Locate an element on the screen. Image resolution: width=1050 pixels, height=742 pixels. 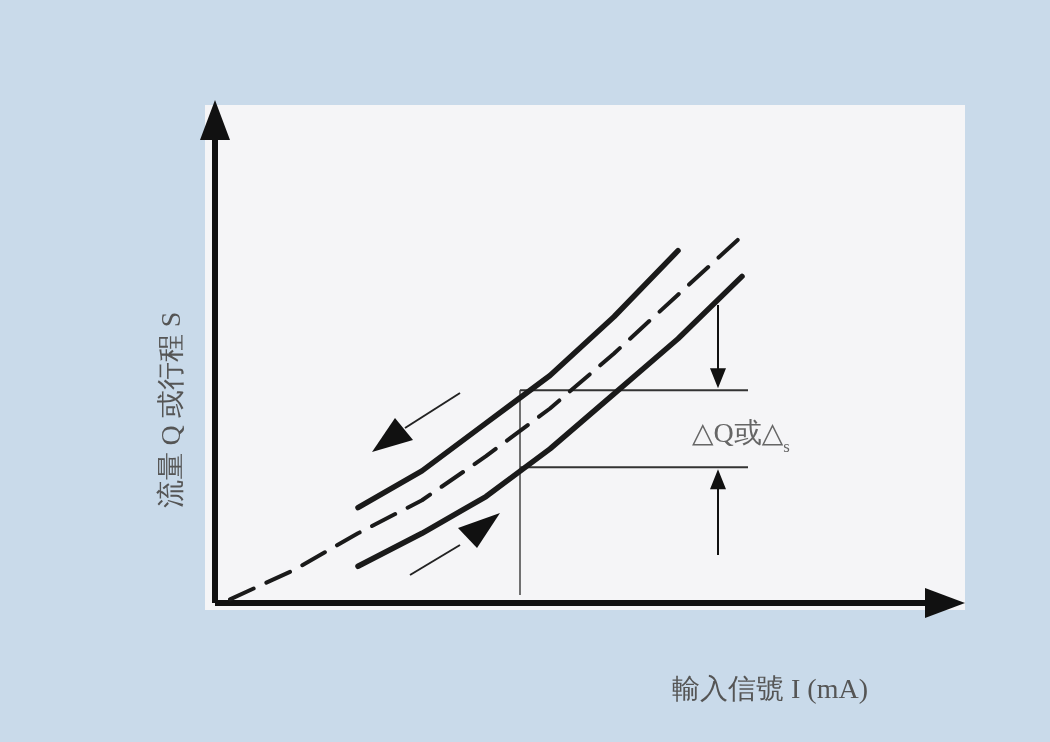
annotation: △Q或△$_{s}$ is located at coordinates (741, 436).